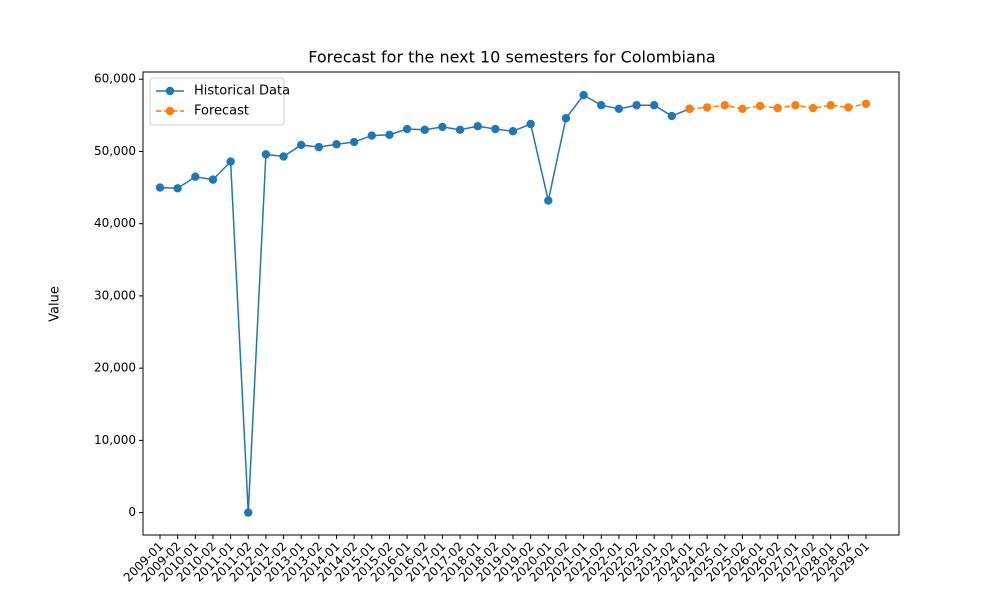 This screenshot has height=600, width=1000. What do you see at coordinates (115, 223) in the screenshot?
I see `y-tick-label: 40,000` at bounding box center [115, 223].